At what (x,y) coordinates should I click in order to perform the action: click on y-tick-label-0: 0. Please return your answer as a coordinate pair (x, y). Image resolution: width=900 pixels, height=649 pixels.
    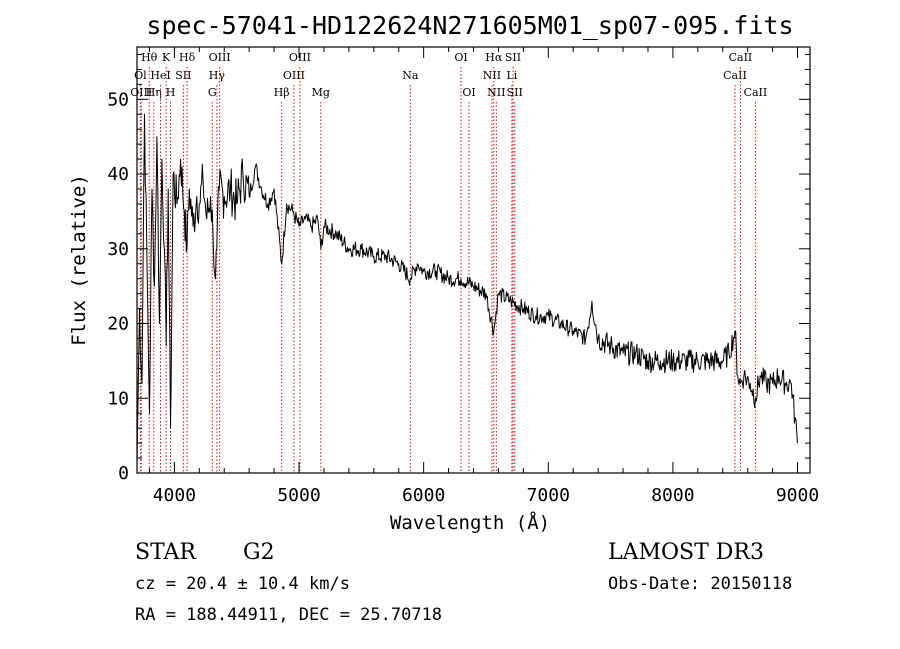
    Looking at the image, I should click on (123, 473).